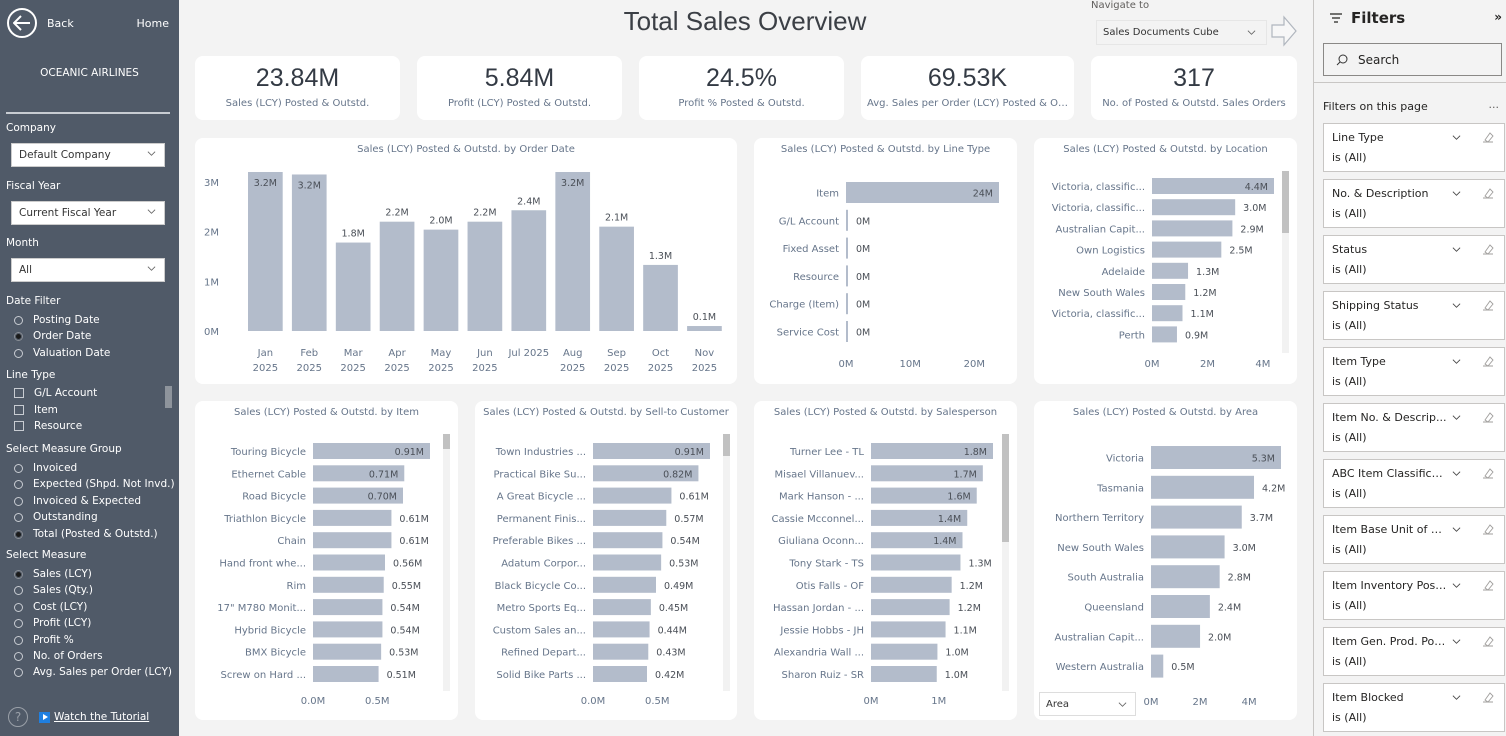 The height and width of the screenshot is (736, 1506). Describe the element at coordinates (55, 393) in the screenshot. I see `line-type-gl-account: G/L Account` at that location.